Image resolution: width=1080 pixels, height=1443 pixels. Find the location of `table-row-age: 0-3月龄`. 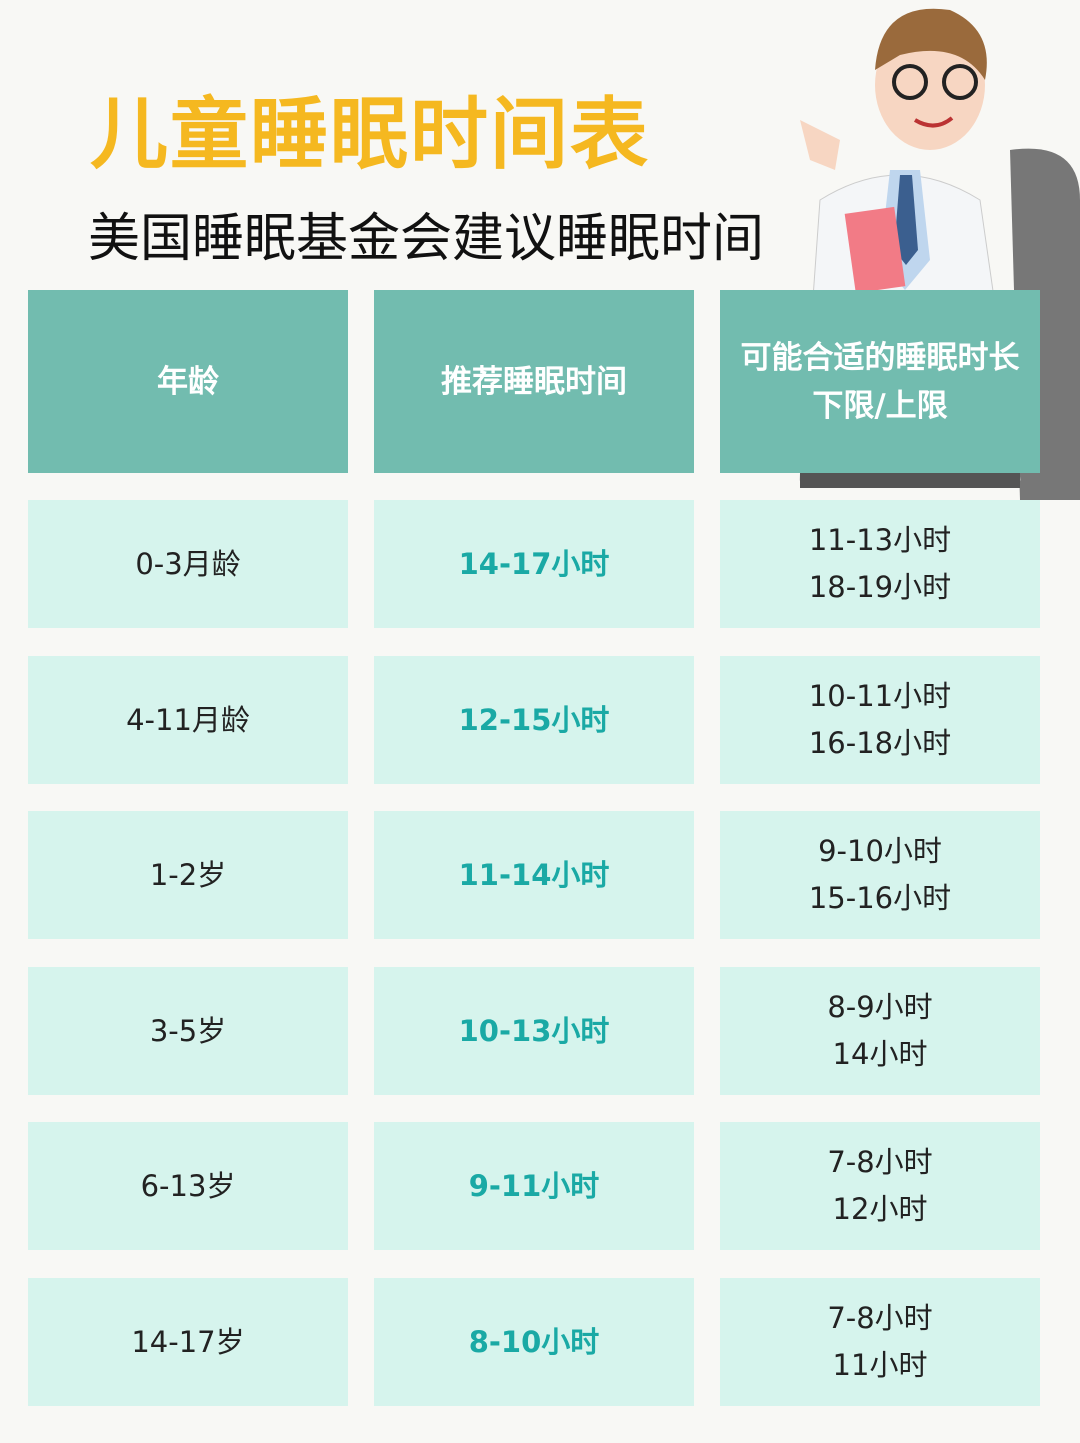

table-row-age: 0-3月龄 is located at coordinates (188, 564).